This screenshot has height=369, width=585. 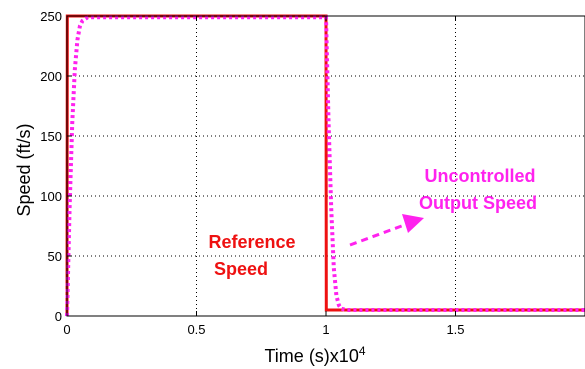 I want to click on annotation-uncontrolled-output: Uncontrolled Output Speed, so click(x=478, y=189).